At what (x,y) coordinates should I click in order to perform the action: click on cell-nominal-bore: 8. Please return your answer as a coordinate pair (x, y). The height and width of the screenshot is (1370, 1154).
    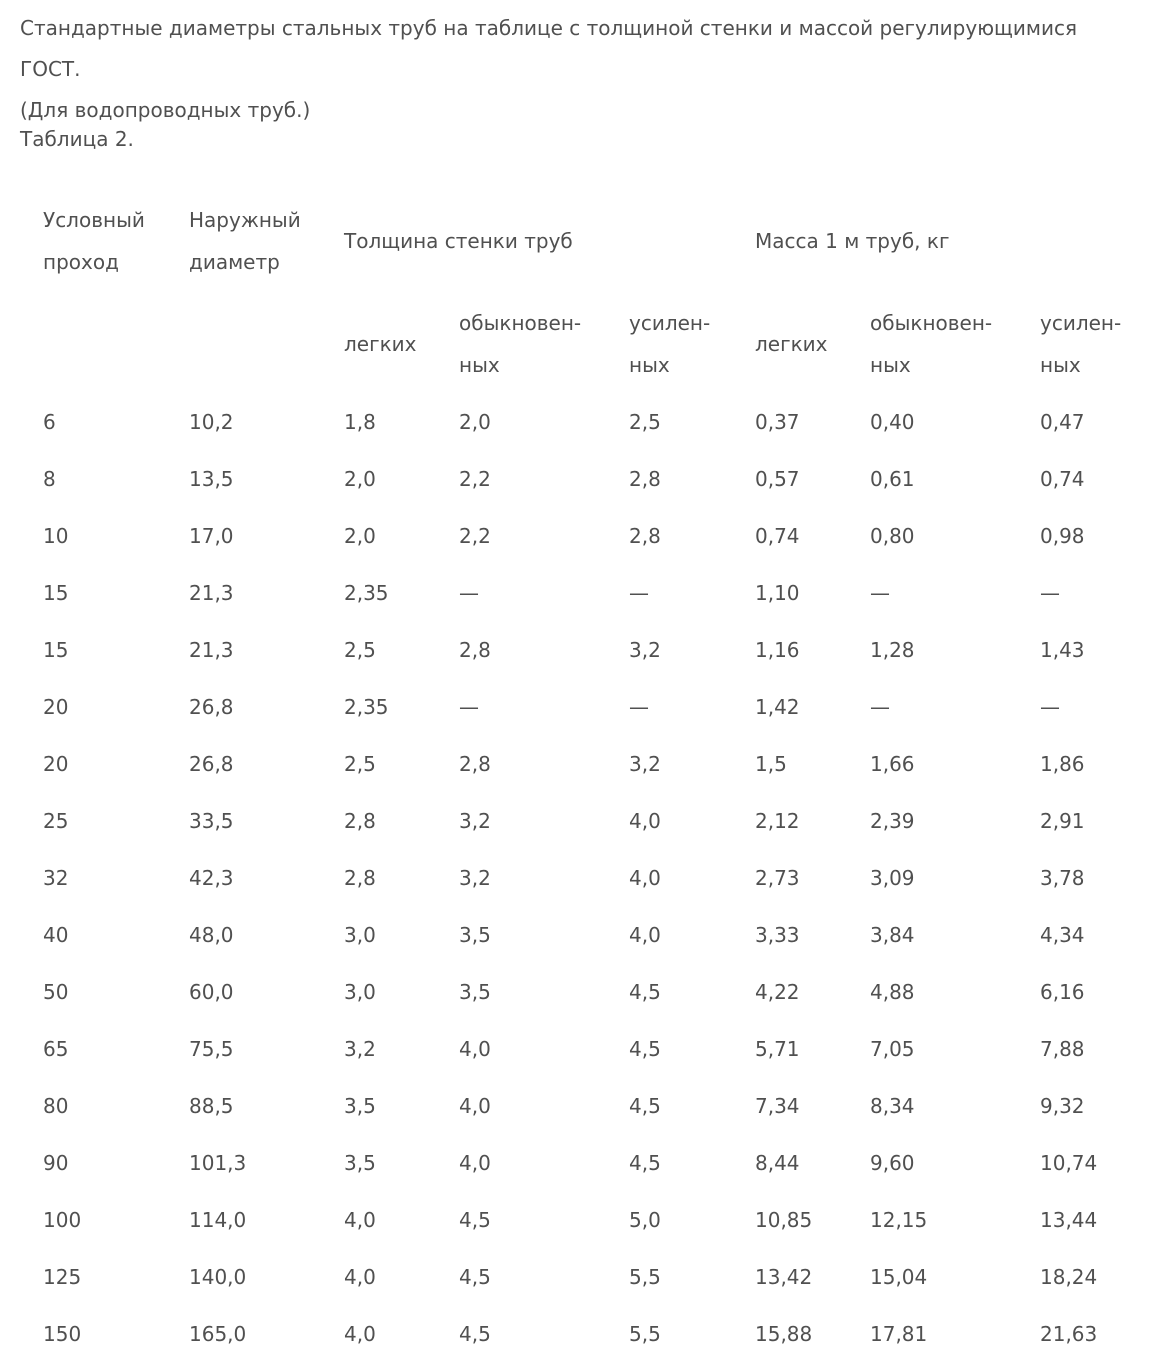
    Looking at the image, I should click on (49, 478).